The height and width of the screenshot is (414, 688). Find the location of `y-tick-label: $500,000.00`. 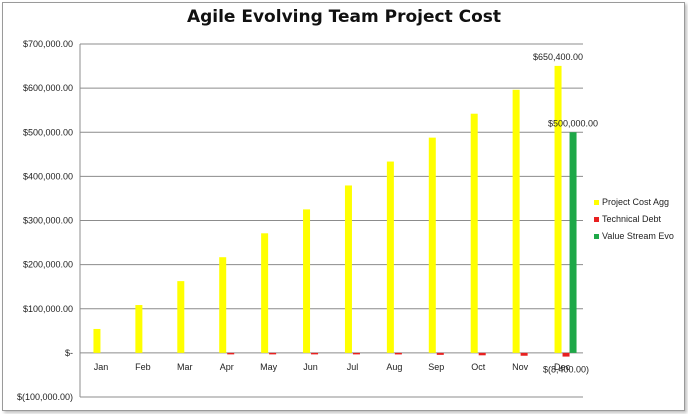

y-tick-label: $500,000.00 is located at coordinates (48, 132).